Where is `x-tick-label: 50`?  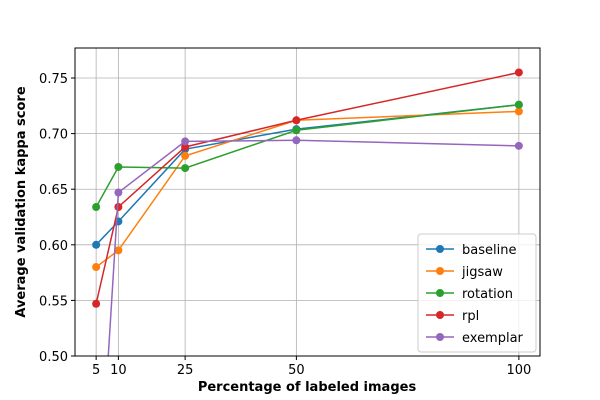
x-tick-label: 50 is located at coordinates (296, 370).